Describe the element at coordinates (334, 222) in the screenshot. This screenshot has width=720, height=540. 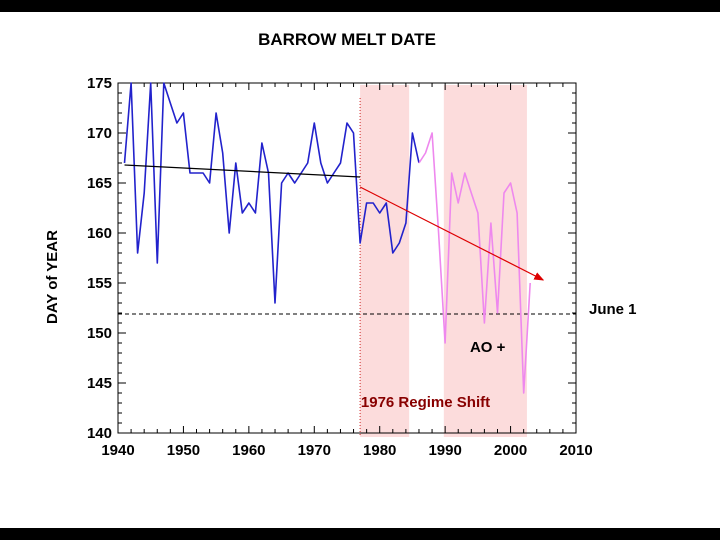
I see `trend-lines` at that location.